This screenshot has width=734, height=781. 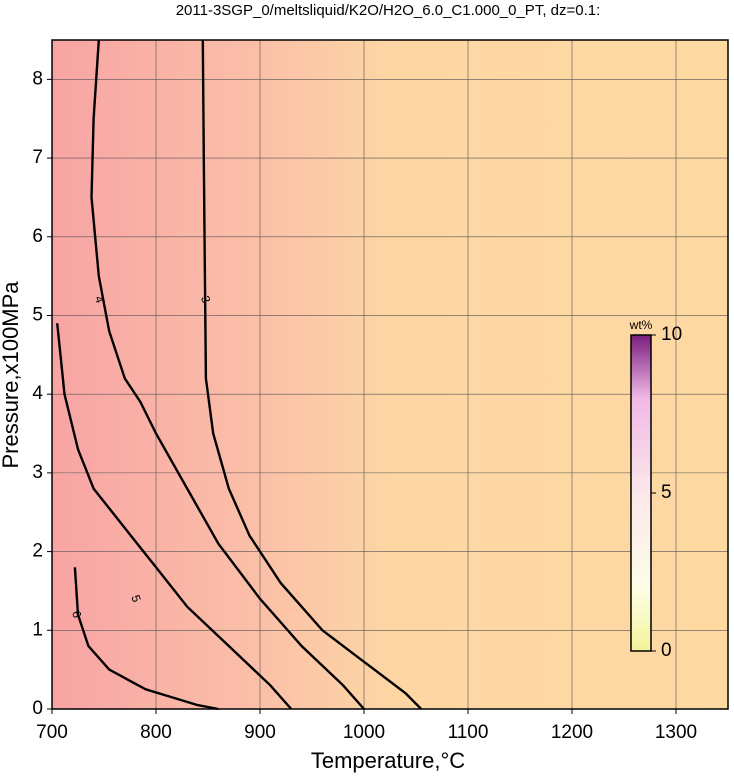 I want to click on y-tick-label: 3, so click(x=37, y=472).